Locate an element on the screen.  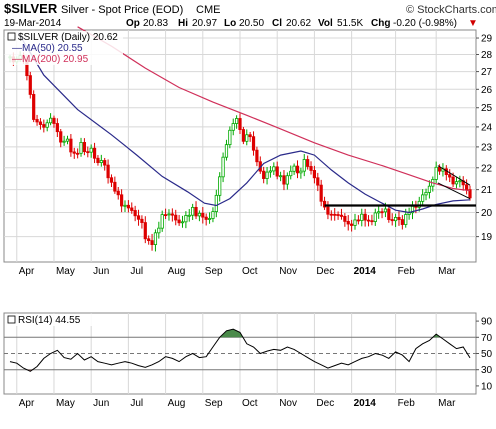
price-x-tick-label: 2014 is located at coordinates (365, 271).